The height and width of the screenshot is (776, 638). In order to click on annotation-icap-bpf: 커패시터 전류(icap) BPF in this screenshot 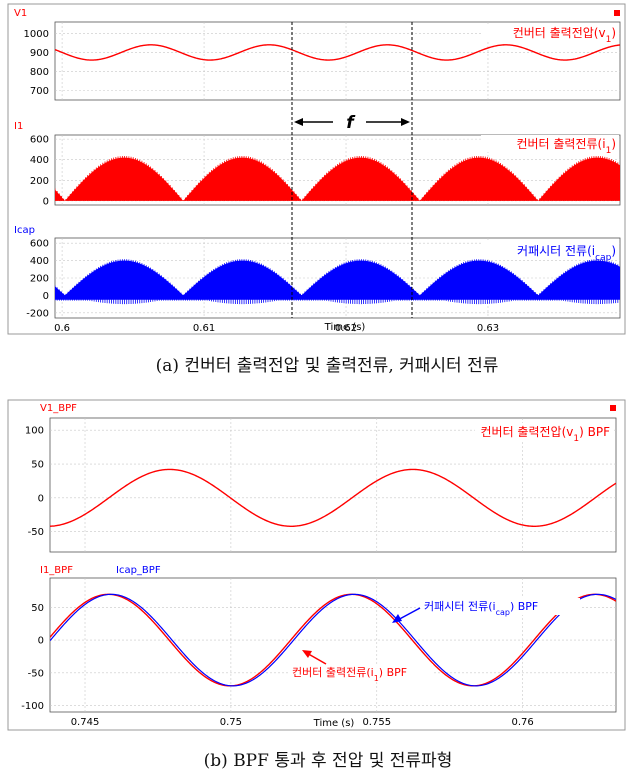, I will do `click(481, 608)`.